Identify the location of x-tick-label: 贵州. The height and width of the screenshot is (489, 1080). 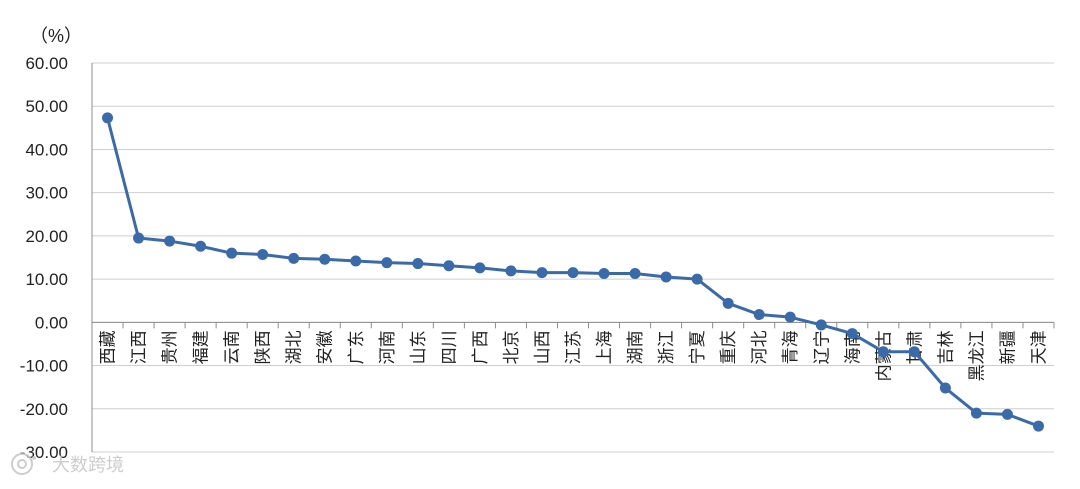
(171, 347).